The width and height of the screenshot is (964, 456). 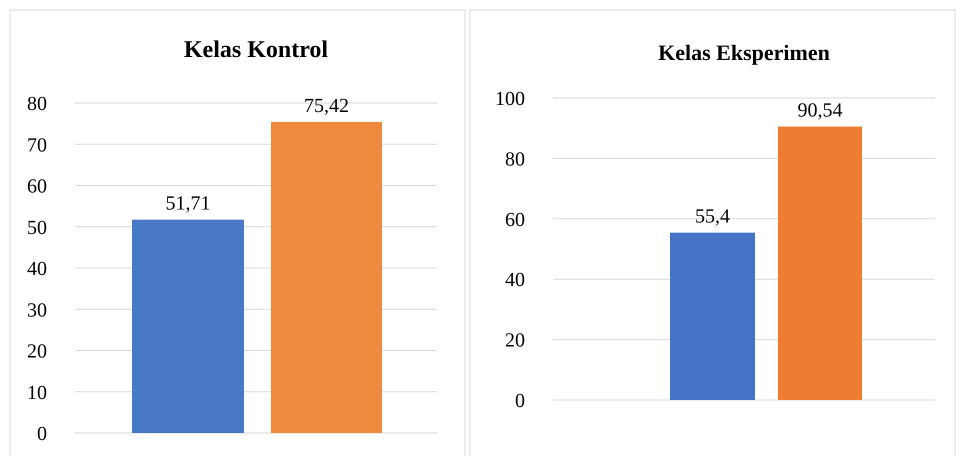 I want to click on data-label: 90,54, so click(x=820, y=111).